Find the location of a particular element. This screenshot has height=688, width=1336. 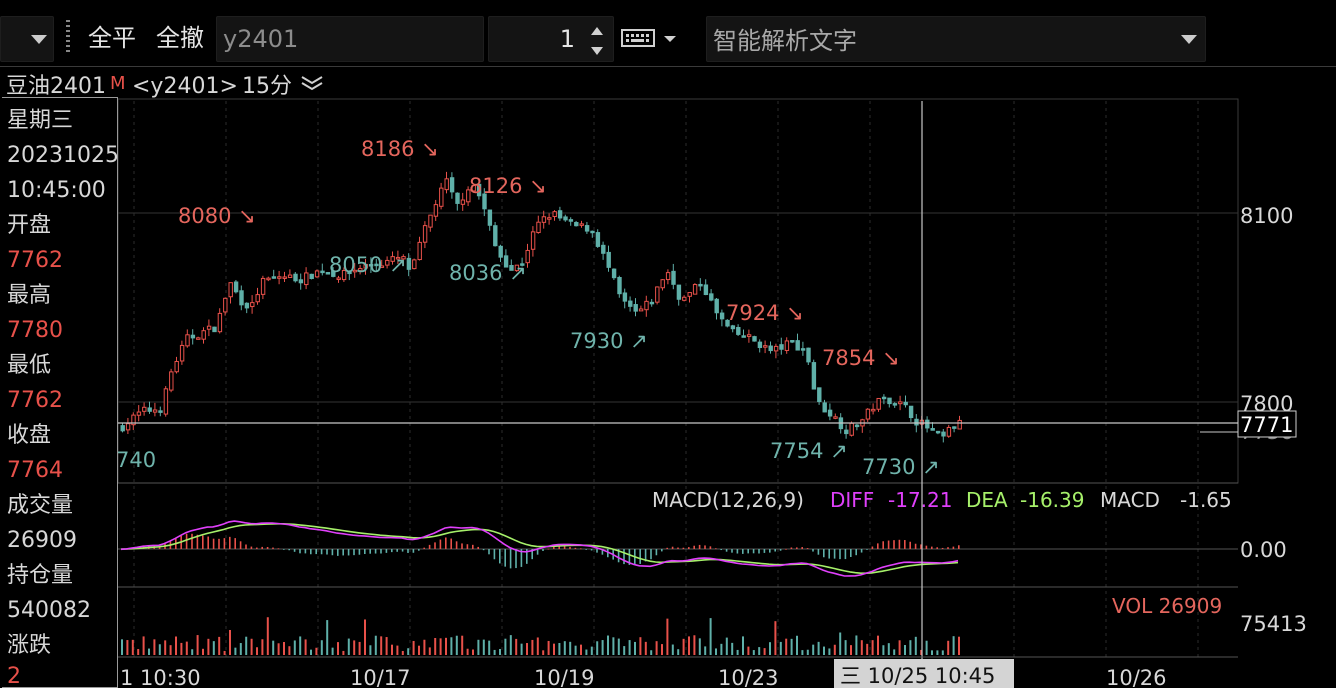

grip-icon is located at coordinates (68, 37).